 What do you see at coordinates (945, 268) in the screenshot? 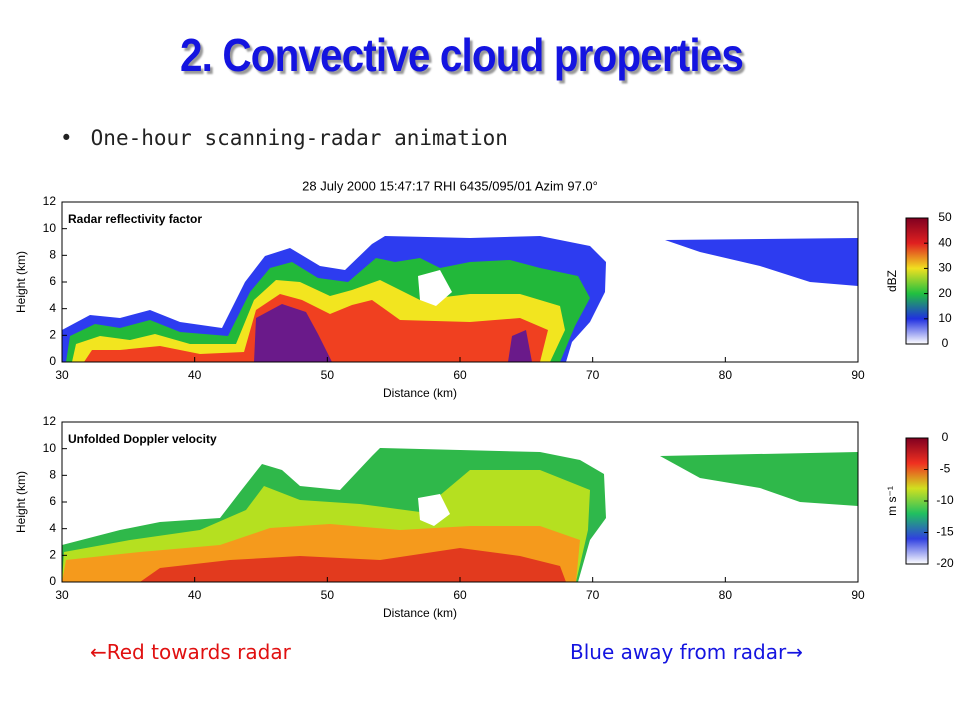
I see `colorbar-tick-label: 30` at bounding box center [945, 268].